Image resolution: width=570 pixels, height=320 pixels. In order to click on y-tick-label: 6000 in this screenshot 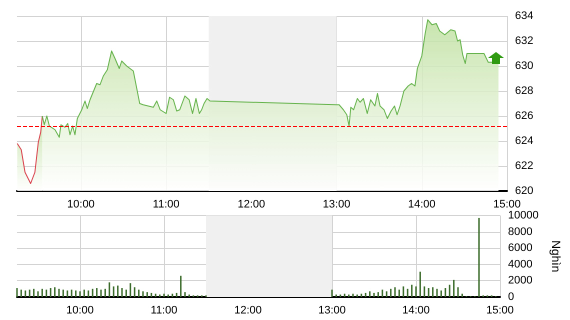, I will do `click(520, 248)`.